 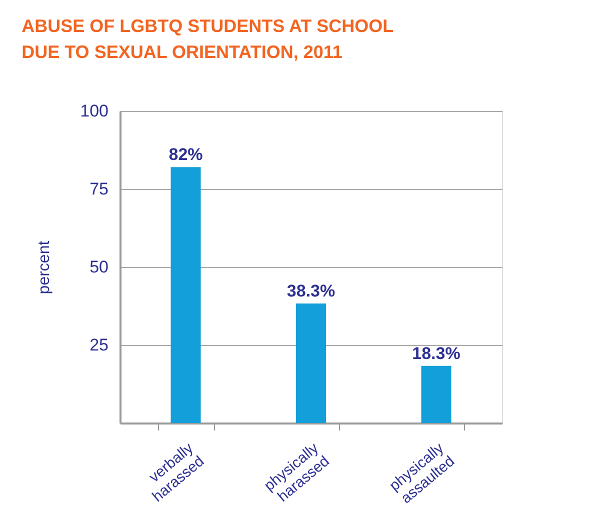 I want to click on y-tick-label: 25, so click(x=99, y=345).